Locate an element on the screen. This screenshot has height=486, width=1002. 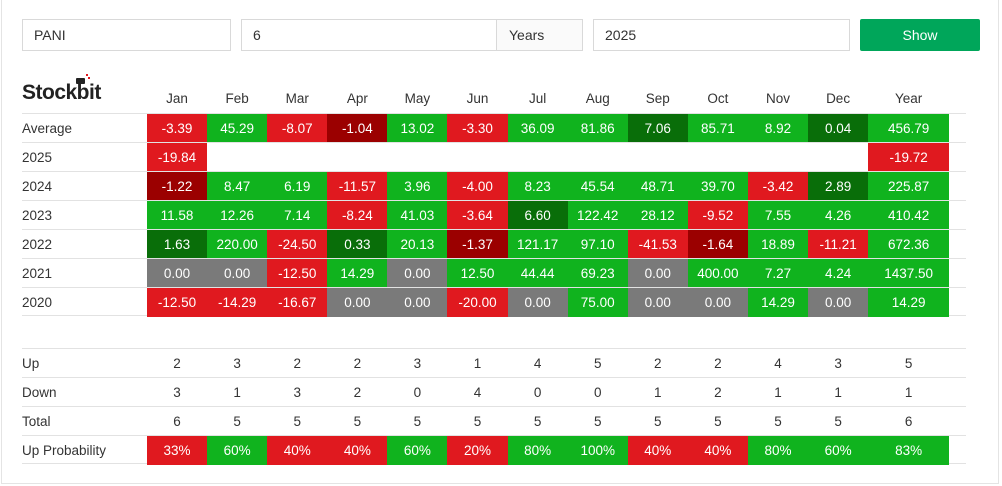
value-cell: 4.24 is located at coordinates (838, 273).